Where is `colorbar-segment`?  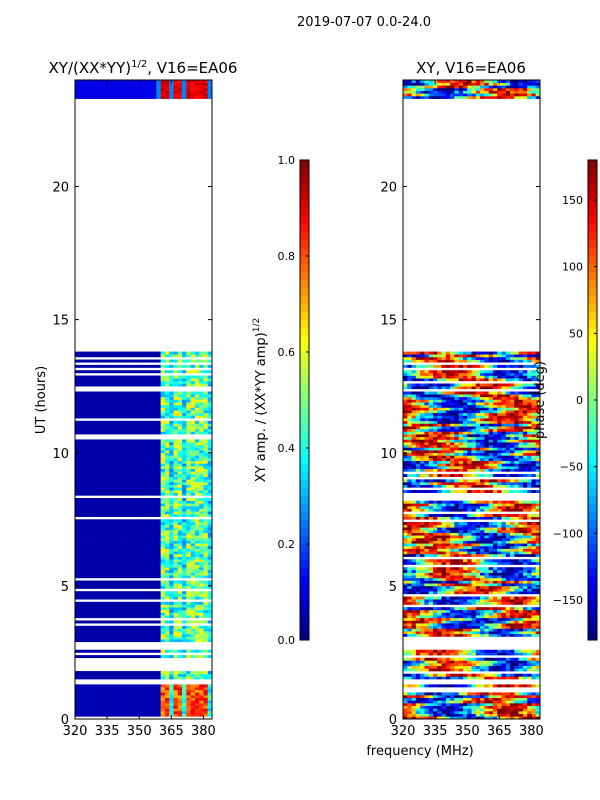
colorbar-segment is located at coordinates (304, 500).